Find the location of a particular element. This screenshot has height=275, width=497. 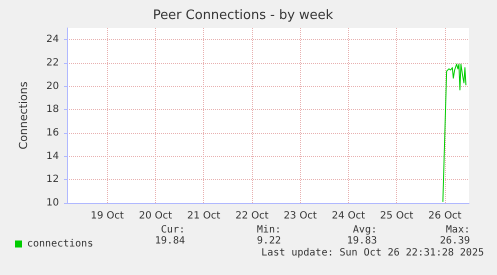

y-tick-label: 18 is located at coordinates (52, 110).